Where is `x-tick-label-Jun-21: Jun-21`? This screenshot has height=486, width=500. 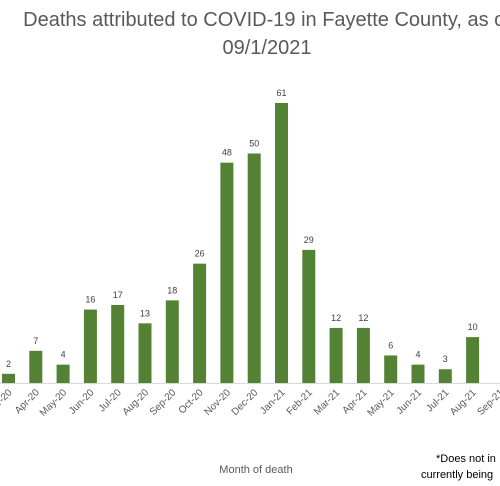 x-tick-label-Jun-21: Jun-21 is located at coordinates (410, 402).